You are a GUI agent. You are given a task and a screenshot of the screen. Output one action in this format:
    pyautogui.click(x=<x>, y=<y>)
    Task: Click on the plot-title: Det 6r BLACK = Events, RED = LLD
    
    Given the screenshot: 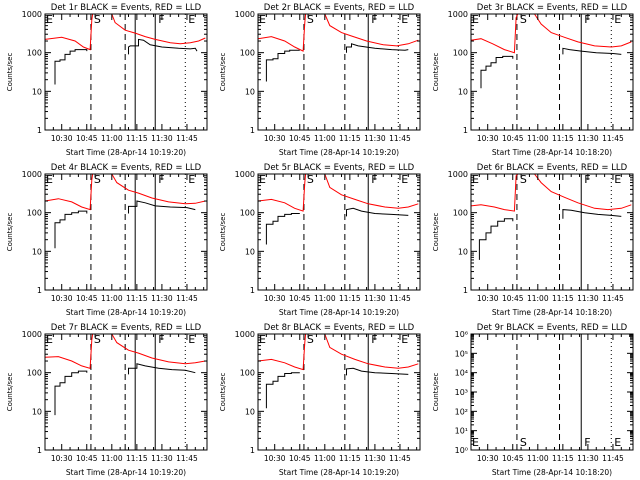 What is the action you would take?
    pyautogui.click(x=552, y=168)
    